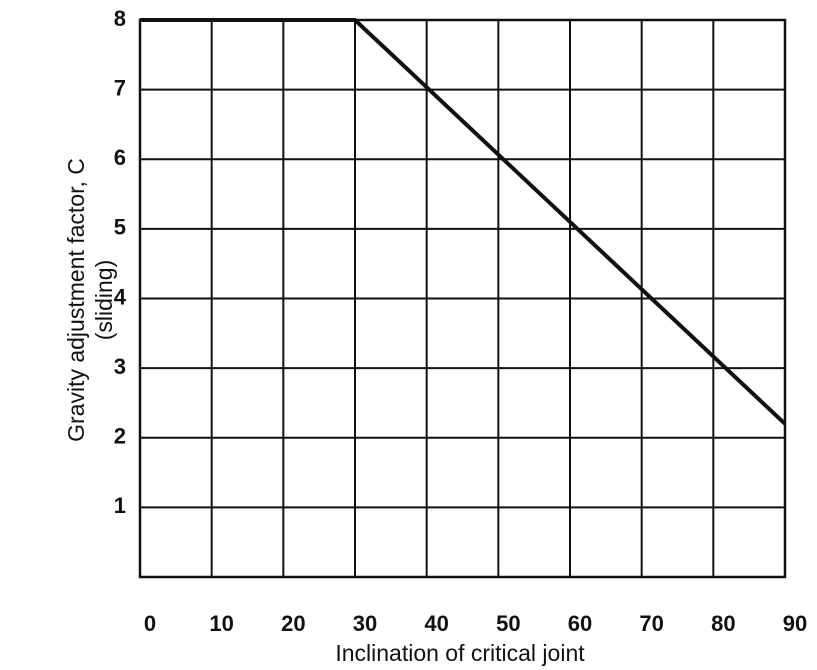 Image resolution: width=817 pixels, height=670 pixels. I want to click on x-tick-label: 40, so click(436, 623).